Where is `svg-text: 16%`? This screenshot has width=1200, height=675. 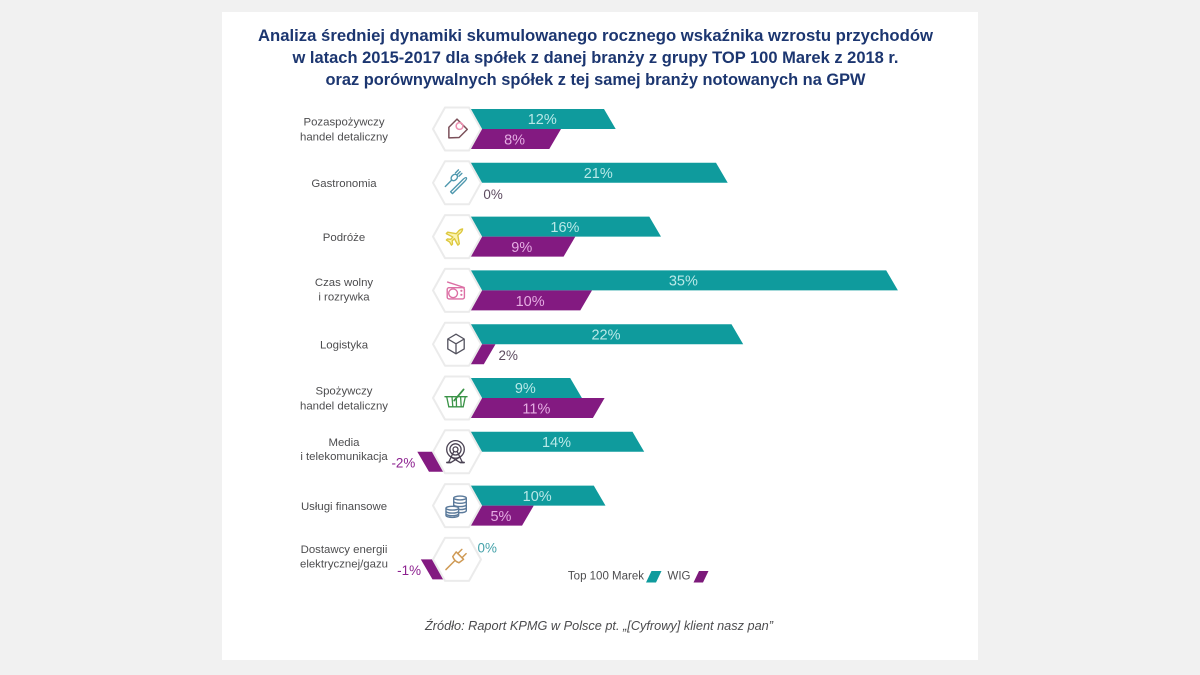 svg-text: 16% is located at coordinates (564, 228).